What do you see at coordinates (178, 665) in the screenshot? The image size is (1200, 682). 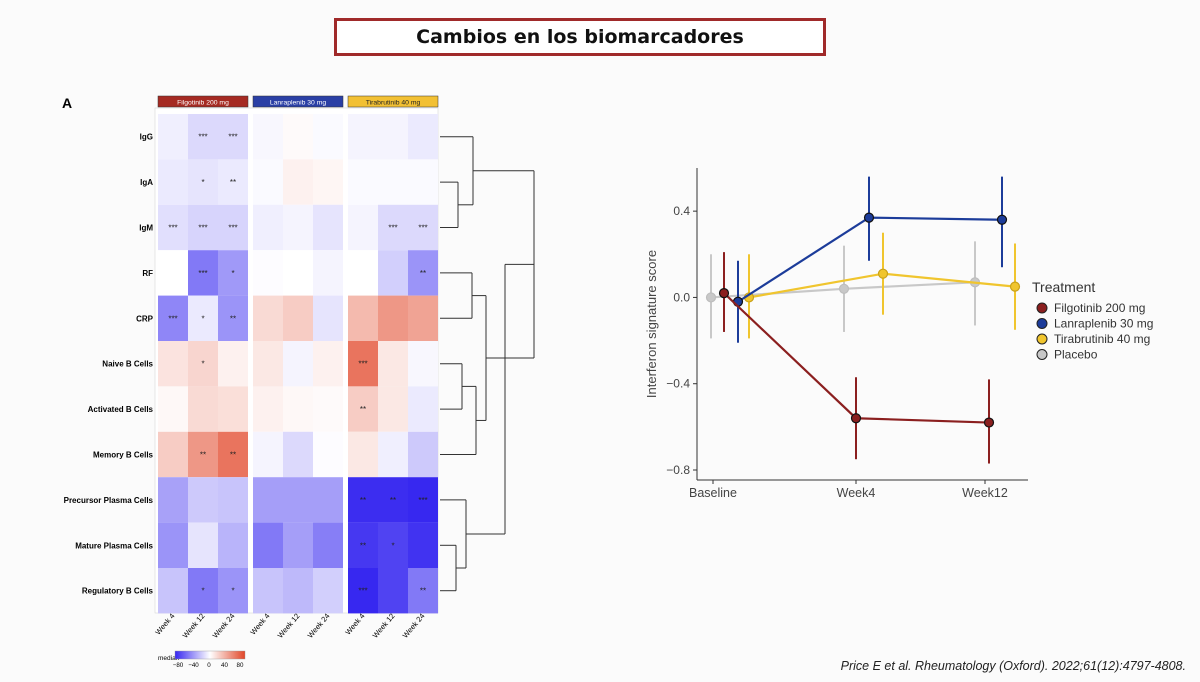 I see `legend-tick: −80` at bounding box center [178, 665].